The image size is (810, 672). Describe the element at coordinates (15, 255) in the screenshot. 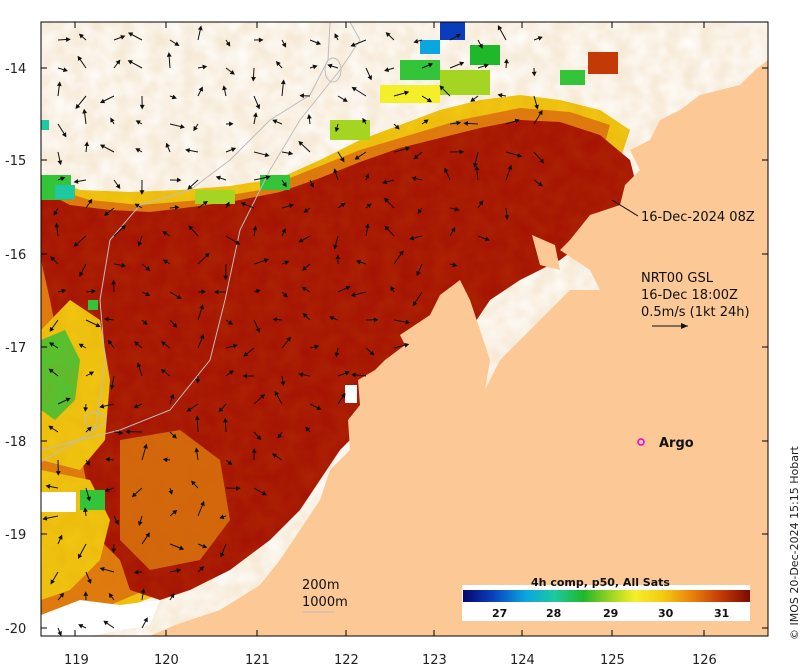

I see `lat-label: -16` at that location.